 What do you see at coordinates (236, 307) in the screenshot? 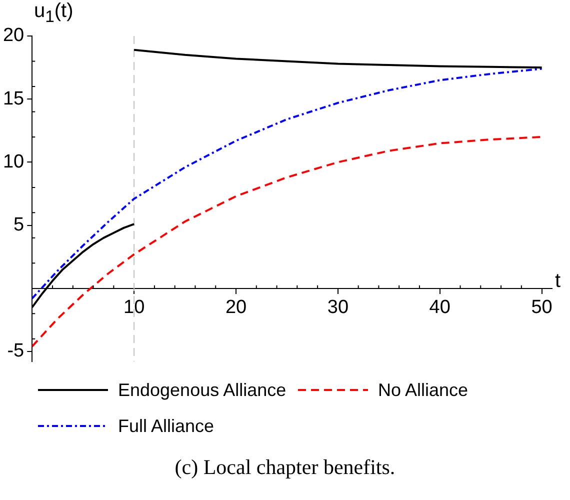
I see `x-tick-label: 20` at bounding box center [236, 307].